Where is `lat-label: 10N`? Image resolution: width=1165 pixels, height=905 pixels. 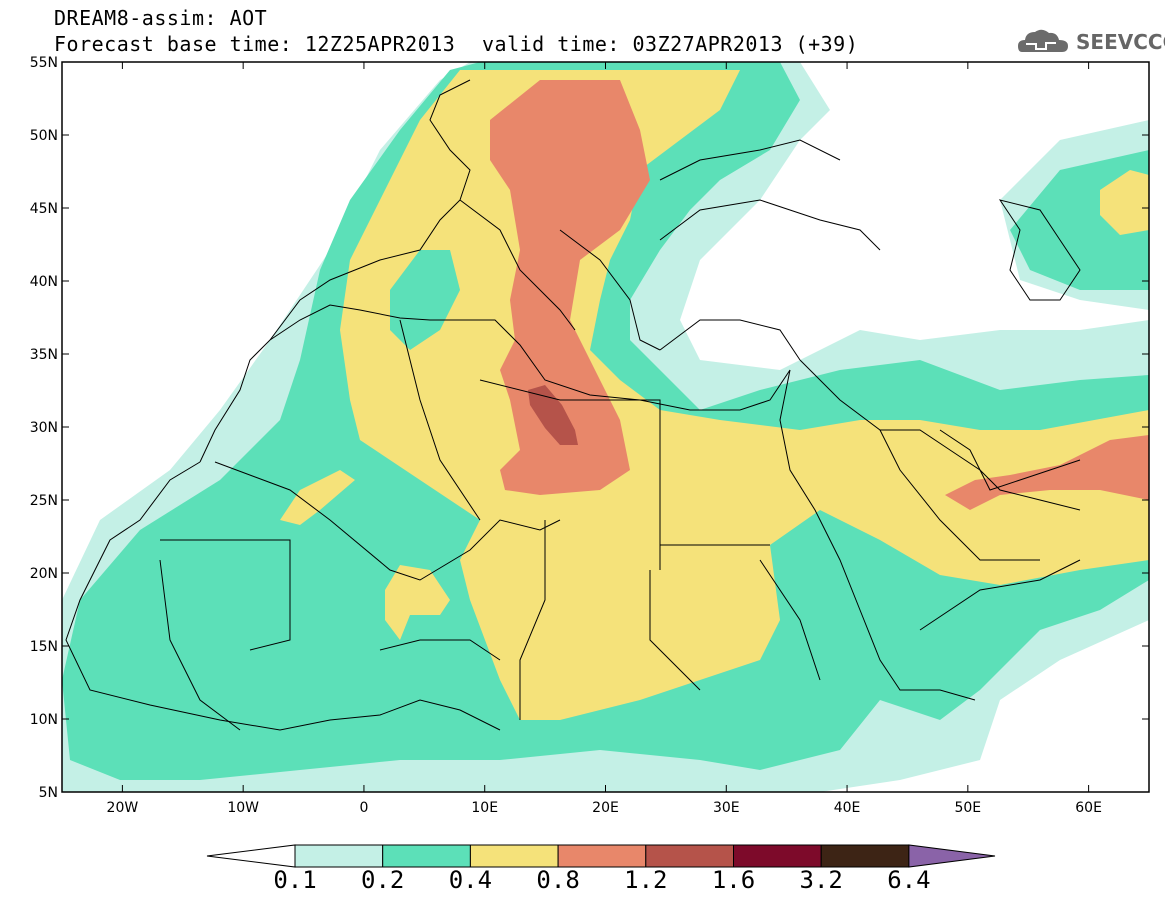 lat-label: 10N is located at coordinates (44, 720).